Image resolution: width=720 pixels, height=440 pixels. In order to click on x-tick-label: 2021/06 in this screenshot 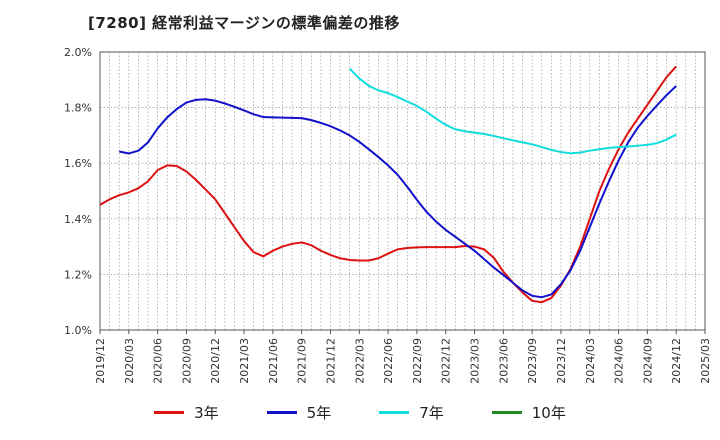, I will do `click(273, 361)`.